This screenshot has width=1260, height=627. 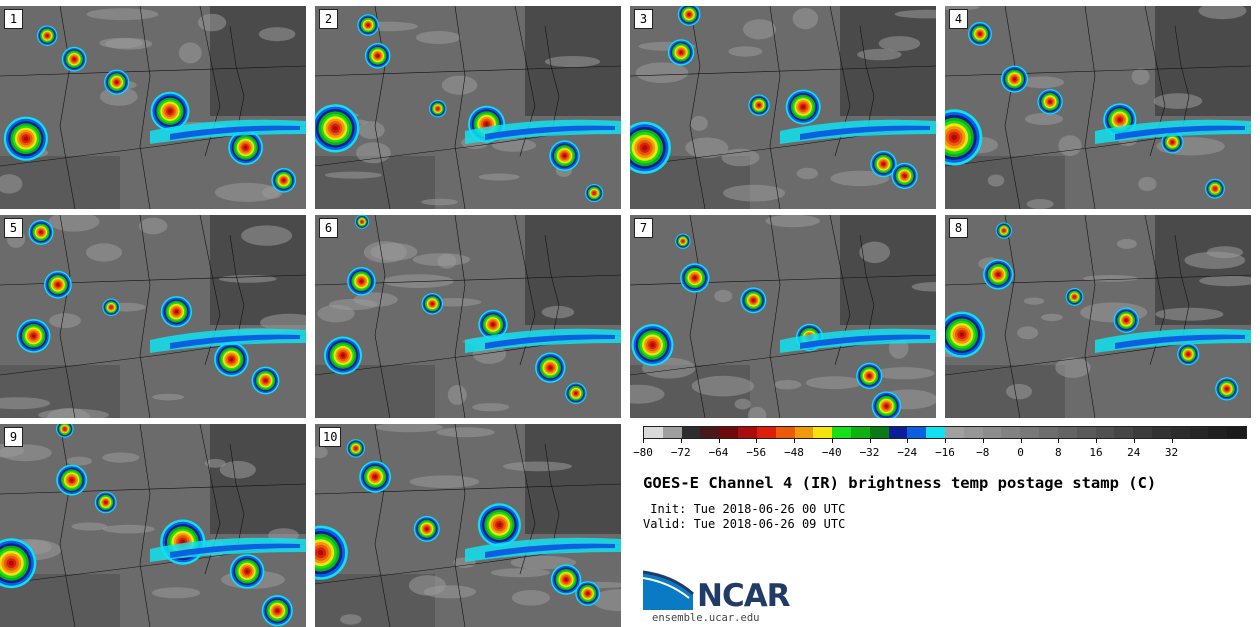 What do you see at coordinates (1020, 452) in the screenshot?
I see `colorbar-tick-label: 0` at bounding box center [1020, 452].